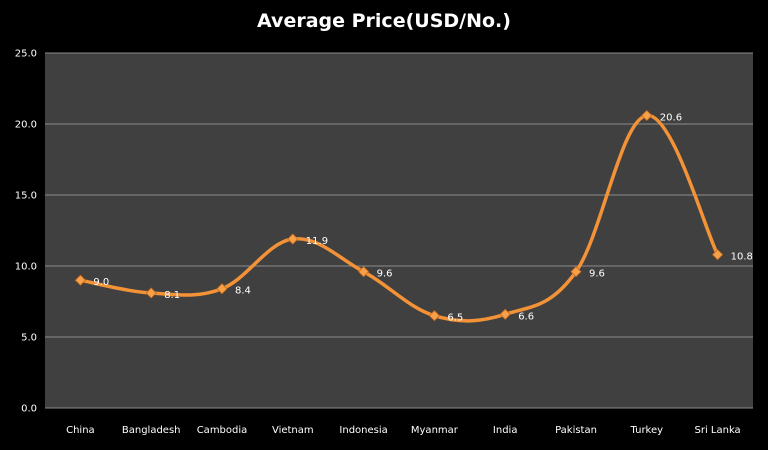  What do you see at coordinates (243, 291) in the screenshot?
I see `data-label: 8.4` at bounding box center [243, 291].